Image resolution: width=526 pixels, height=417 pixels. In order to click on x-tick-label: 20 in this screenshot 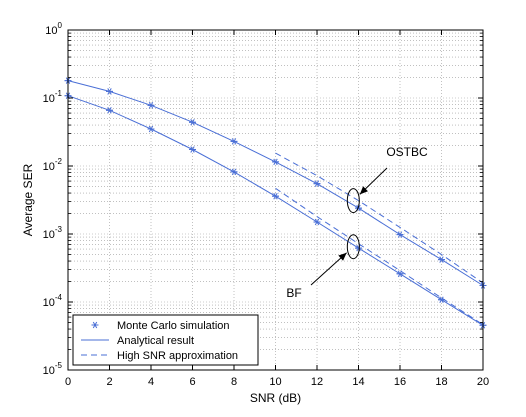, I will do `click(483, 382)`.